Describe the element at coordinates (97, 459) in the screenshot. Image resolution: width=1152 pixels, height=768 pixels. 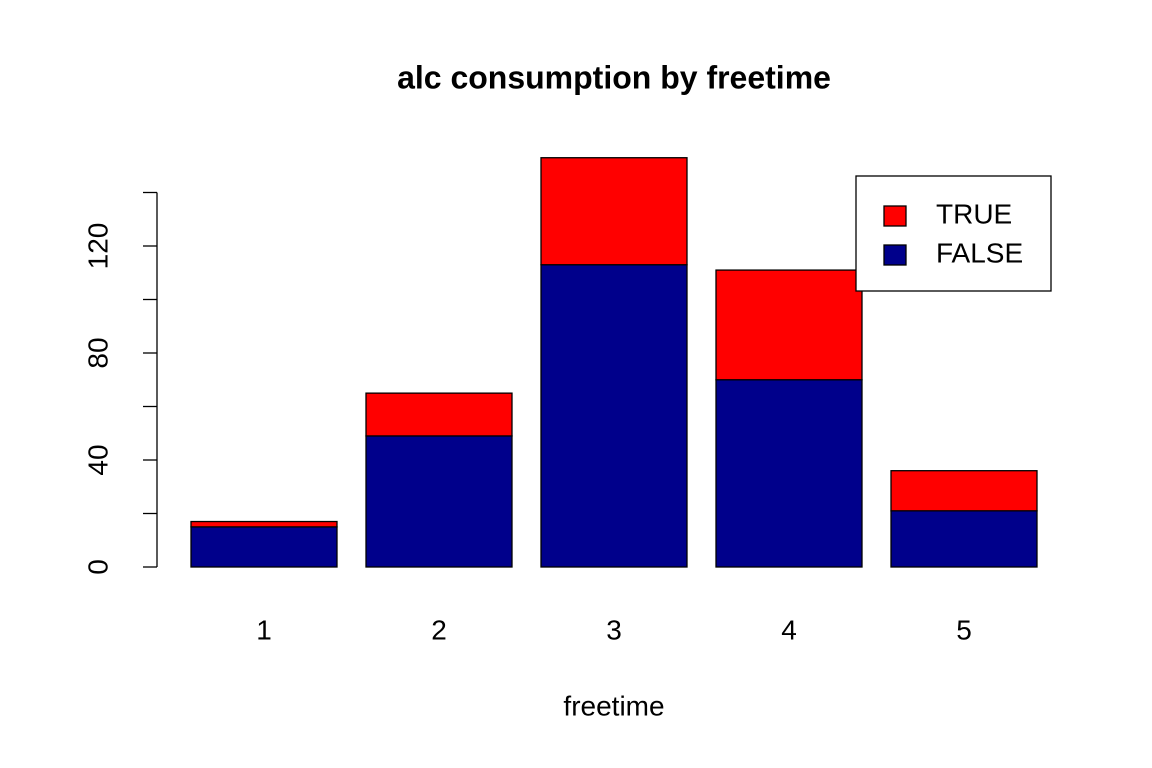
I see `y-tick-label: 40` at that location.